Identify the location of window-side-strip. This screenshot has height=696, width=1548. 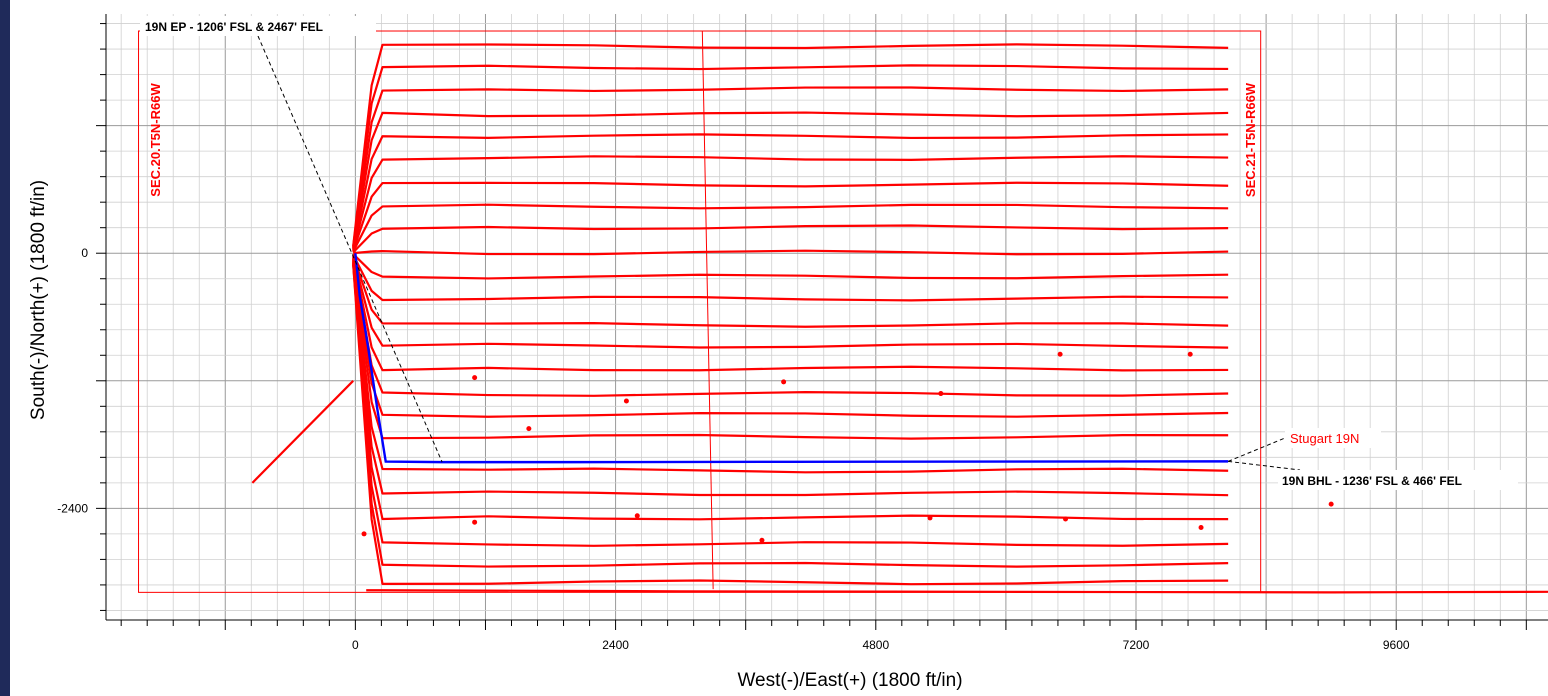
(5, 348).